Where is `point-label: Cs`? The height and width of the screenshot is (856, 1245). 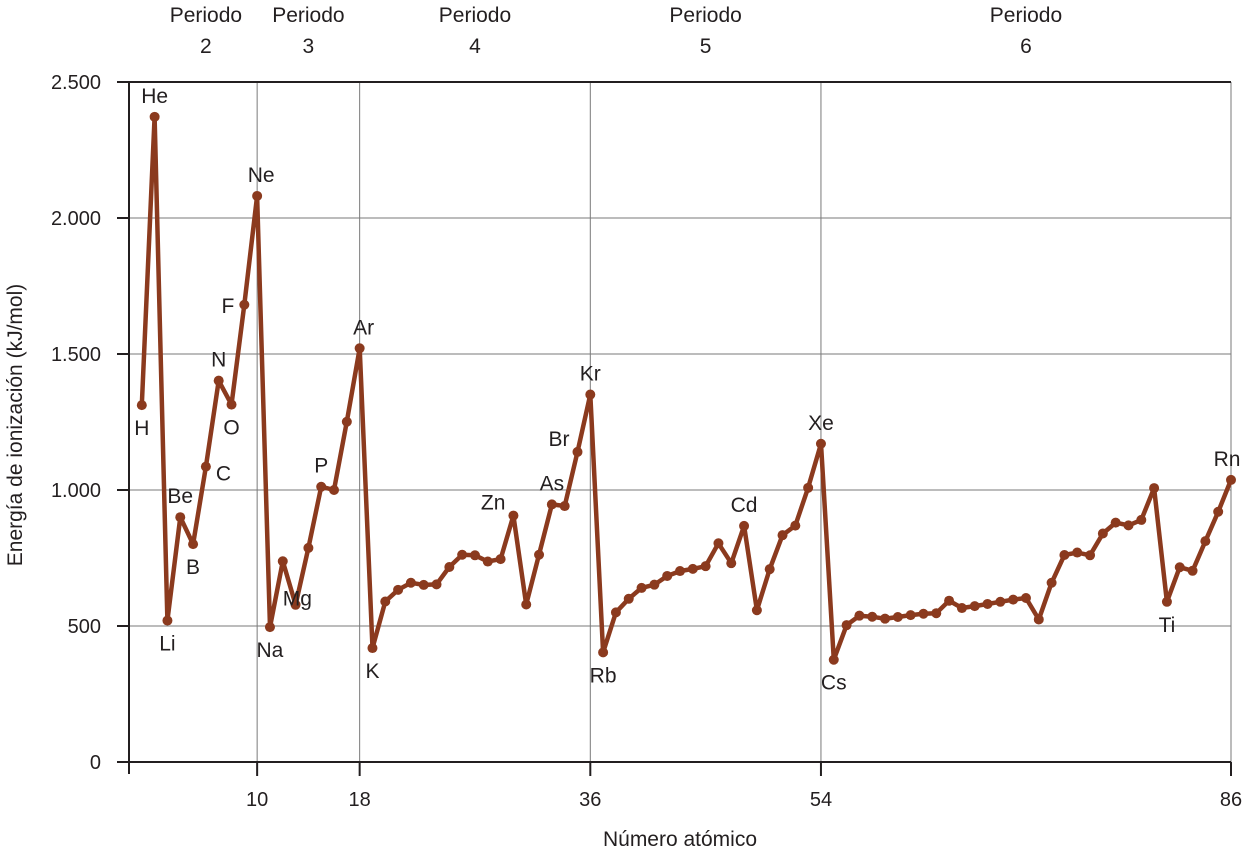
point-label: Cs is located at coordinates (834, 683).